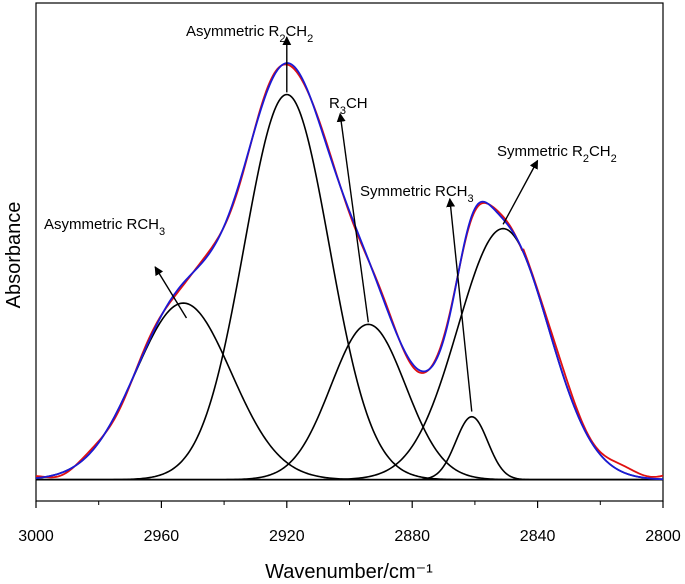  Describe the element at coordinates (663, 536) in the screenshot. I see `x-tick-label: 2800` at that location.